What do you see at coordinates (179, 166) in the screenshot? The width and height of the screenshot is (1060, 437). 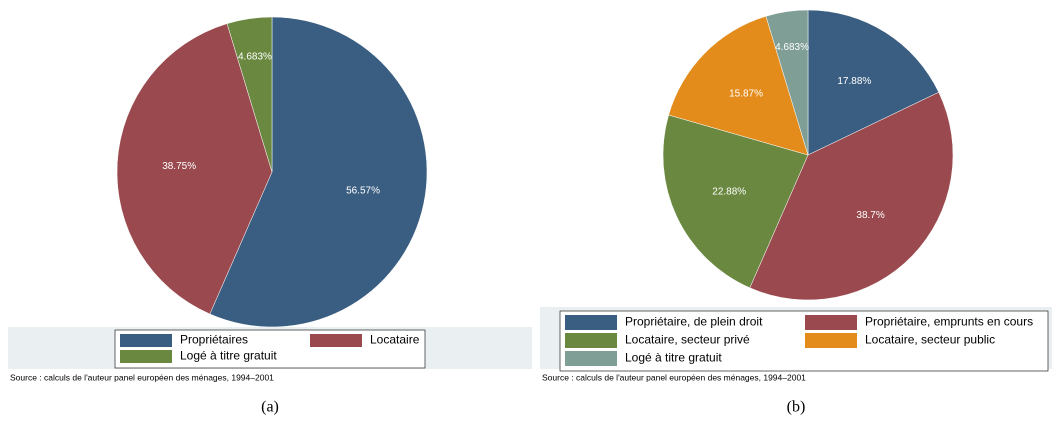 I see `slice-label: 38.75%` at bounding box center [179, 166].